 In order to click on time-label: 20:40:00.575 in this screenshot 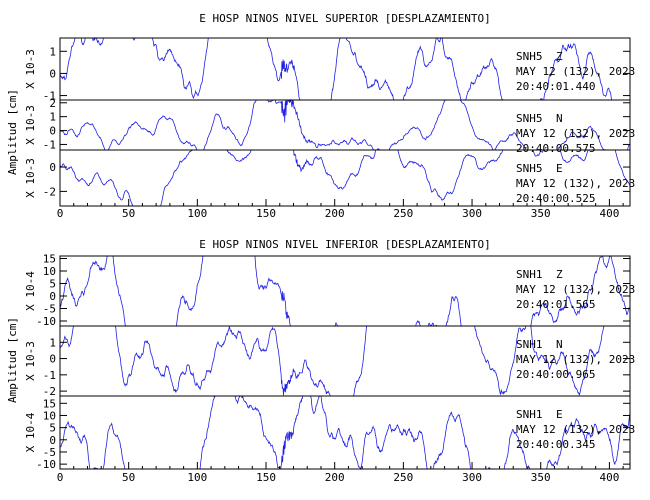, I will do `click(555, 148)`.